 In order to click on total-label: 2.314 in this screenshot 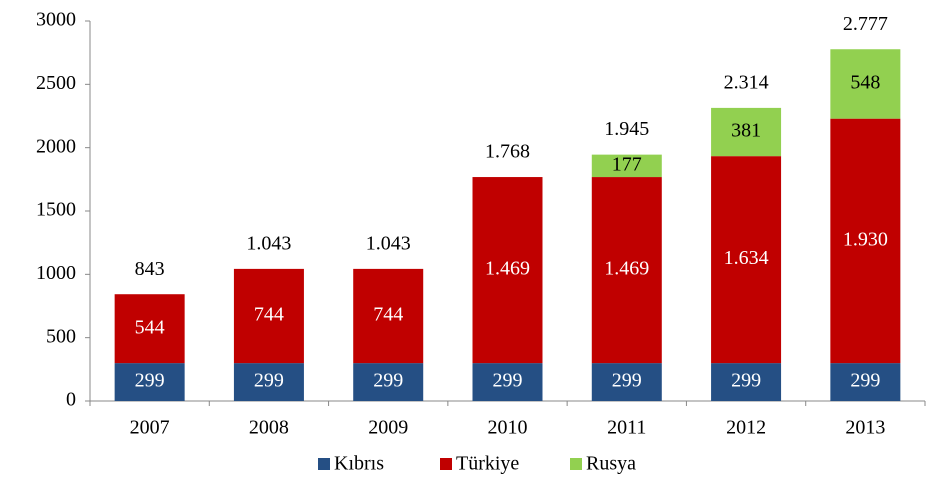, I will do `click(746, 82)`.